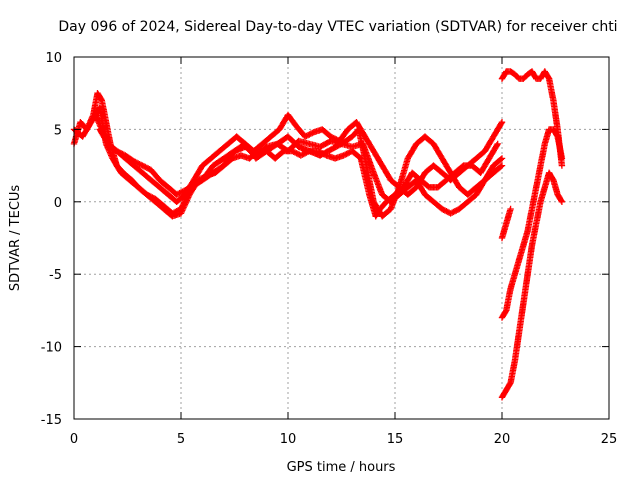 The image size is (640, 480). Describe the element at coordinates (55, 275) in the screenshot. I see `y-tick-label: -5` at that location.